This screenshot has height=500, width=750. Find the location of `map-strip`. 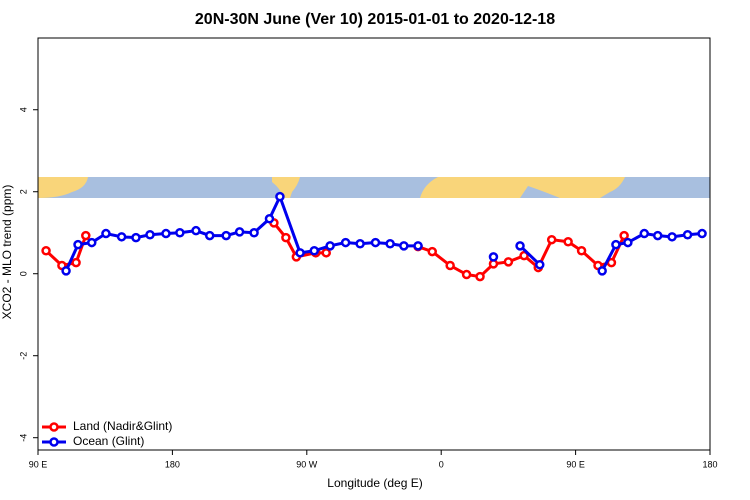

map-strip is located at coordinates (374, 187).